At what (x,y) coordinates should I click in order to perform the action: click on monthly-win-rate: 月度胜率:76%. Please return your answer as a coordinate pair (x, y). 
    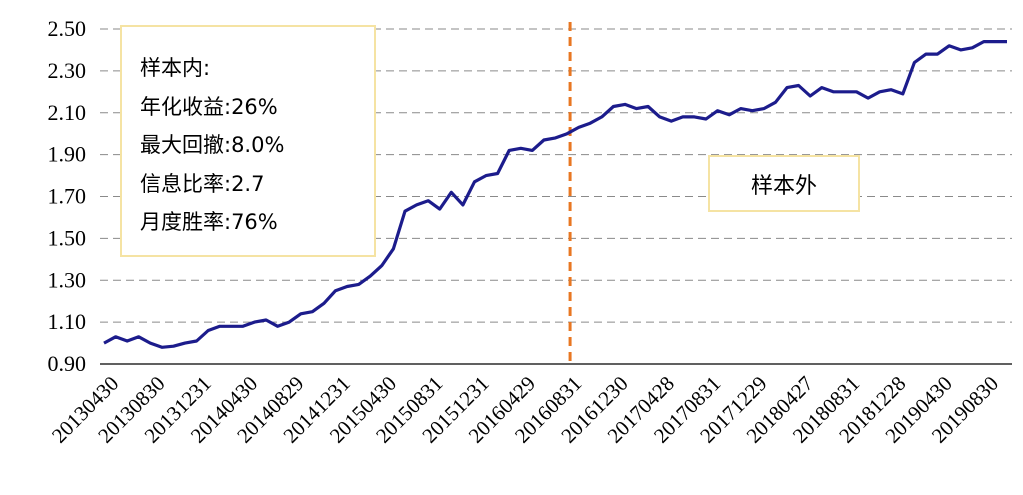
    Looking at the image, I should click on (209, 222).